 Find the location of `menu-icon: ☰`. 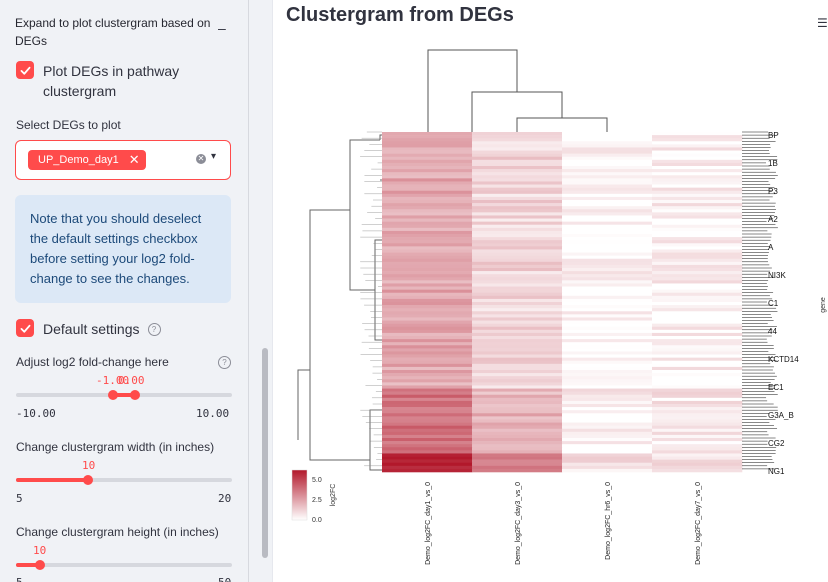

menu-icon: ☰ is located at coordinates (822, 23).